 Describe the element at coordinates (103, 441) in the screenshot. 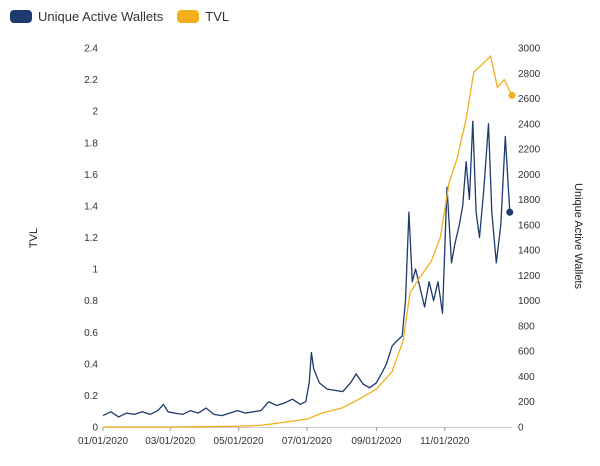

I see `x-tick-label: 01/01/2020` at that location.